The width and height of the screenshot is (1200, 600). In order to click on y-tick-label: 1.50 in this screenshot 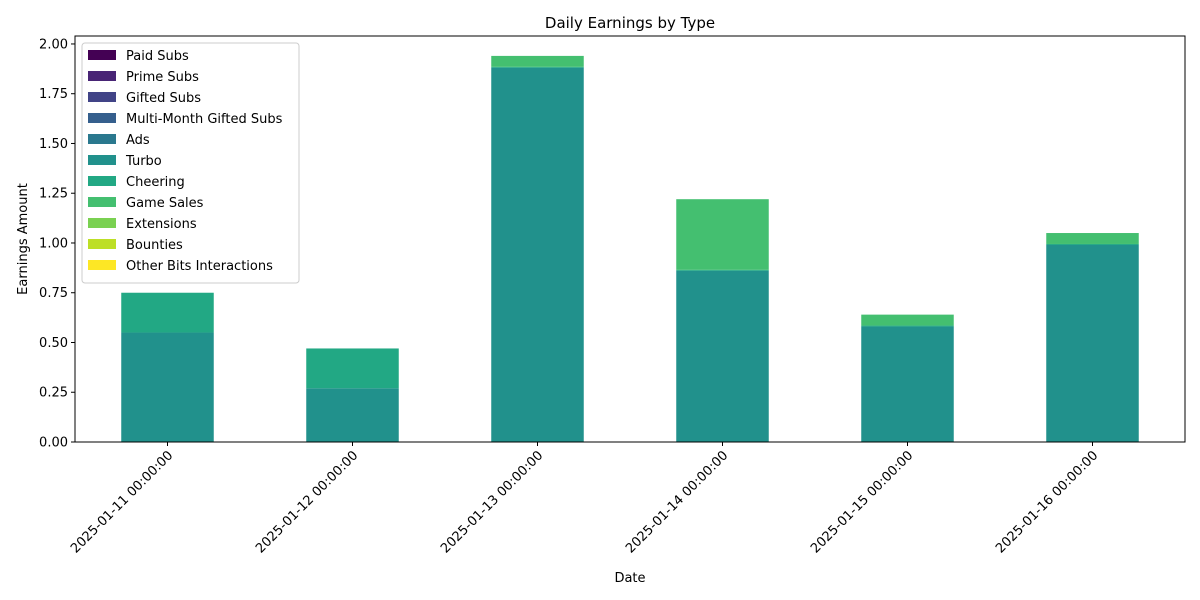, I will do `click(53, 144)`.